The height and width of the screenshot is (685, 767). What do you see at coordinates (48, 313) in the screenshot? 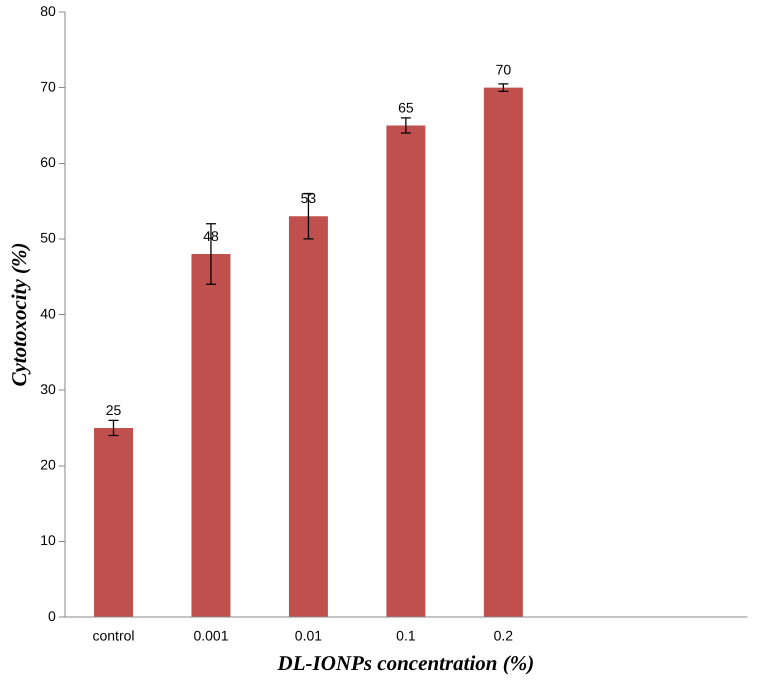
I see `y-tick-label: 40` at bounding box center [48, 313].